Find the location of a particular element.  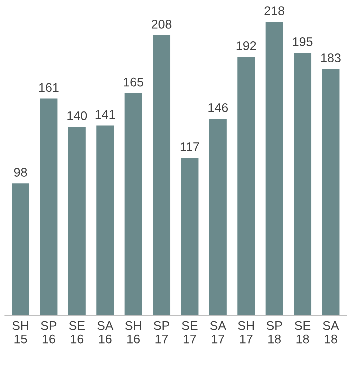

x-tick-label: SP 17 is located at coordinates (162, 332).